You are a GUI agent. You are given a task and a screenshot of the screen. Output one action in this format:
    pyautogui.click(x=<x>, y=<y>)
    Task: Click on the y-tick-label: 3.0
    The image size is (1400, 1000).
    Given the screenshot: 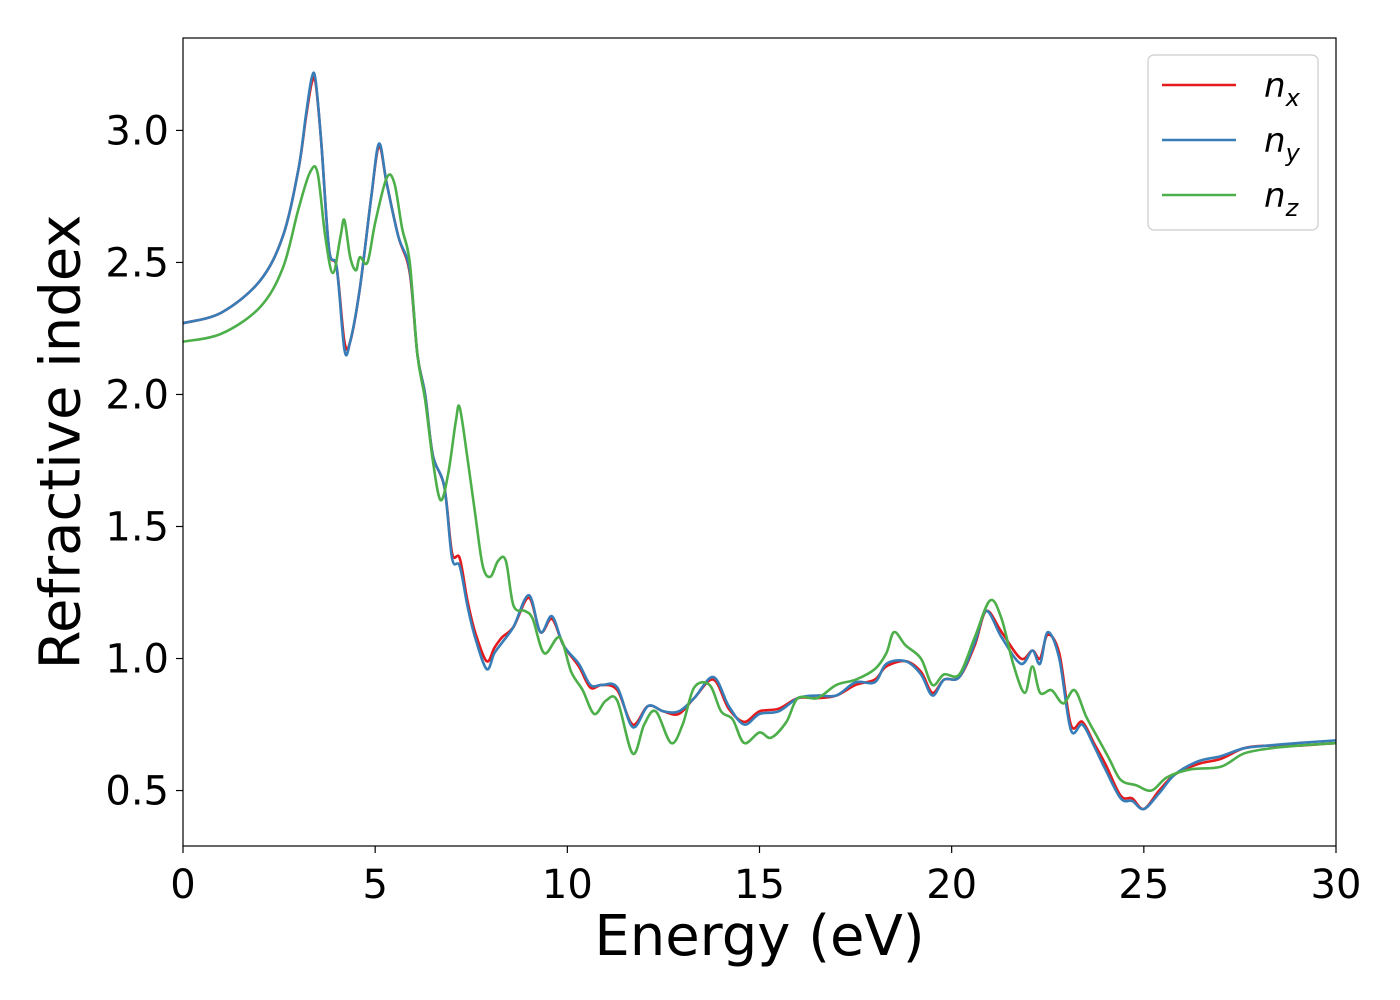 What is the action you would take?
    pyautogui.click(x=137, y=131)
    